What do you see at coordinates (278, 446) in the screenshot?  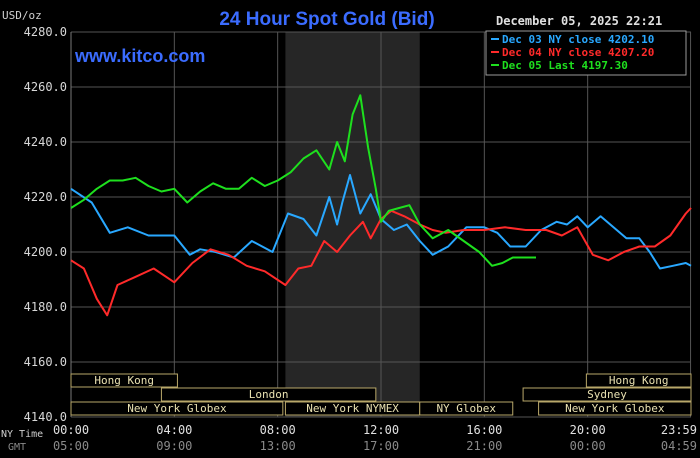 I see `x-tick-label-gmt: 13:00` at bounding box center [278, 446].